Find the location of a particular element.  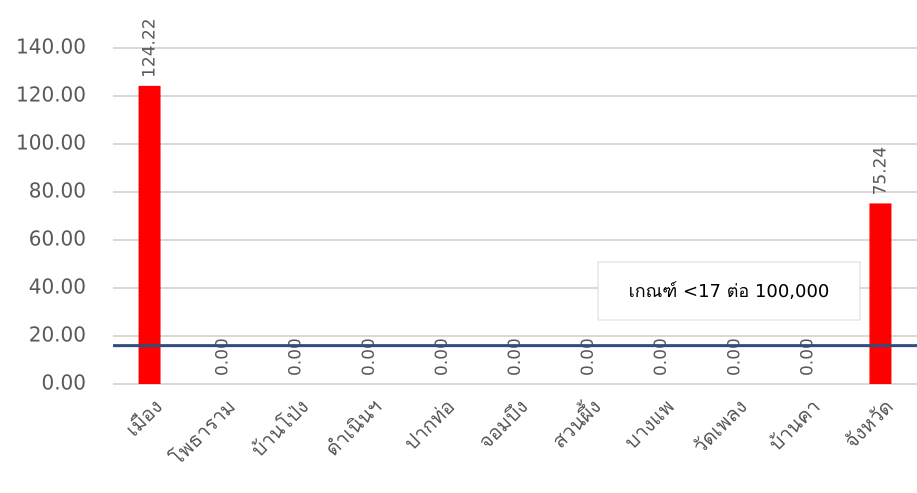

x-tick-label: ดำเนินฯ is located at coordinates (353, 427).